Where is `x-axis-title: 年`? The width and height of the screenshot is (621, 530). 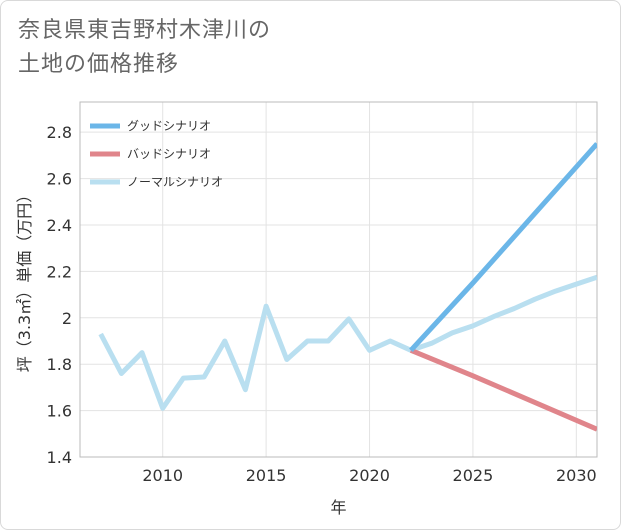
x-axis-title: 年 is located at coordinates (338, 507).